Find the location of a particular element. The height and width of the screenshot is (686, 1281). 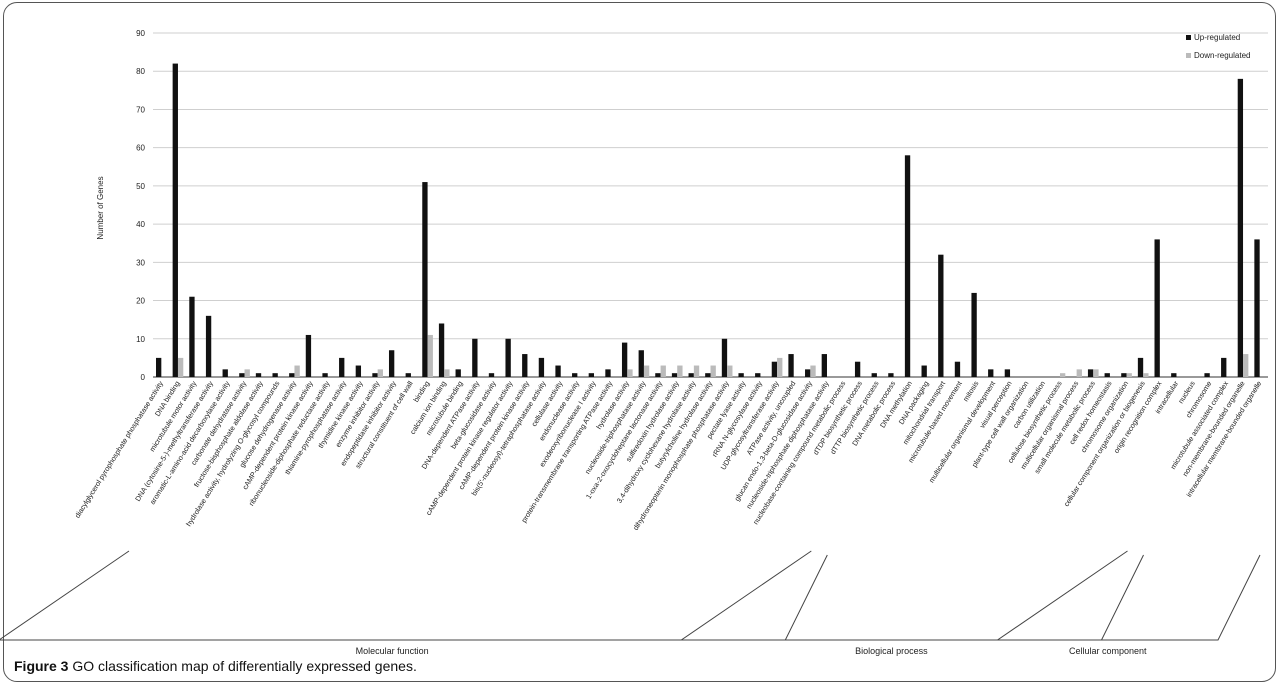

y-tick-label-8: 80 is located at coordinates (140, 71).